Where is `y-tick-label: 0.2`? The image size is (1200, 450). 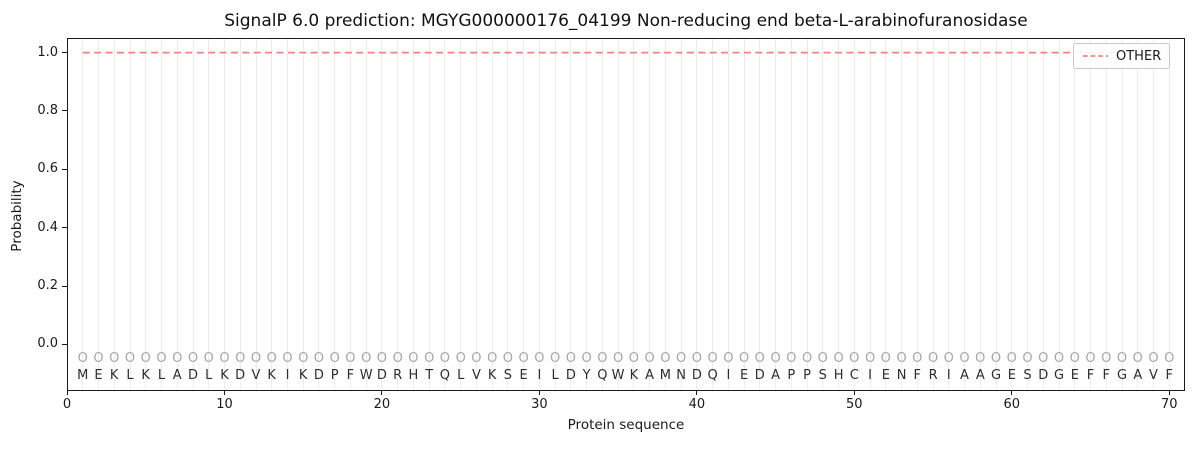
y-tick-label: 0.2 is located at coordinates (47, 285).